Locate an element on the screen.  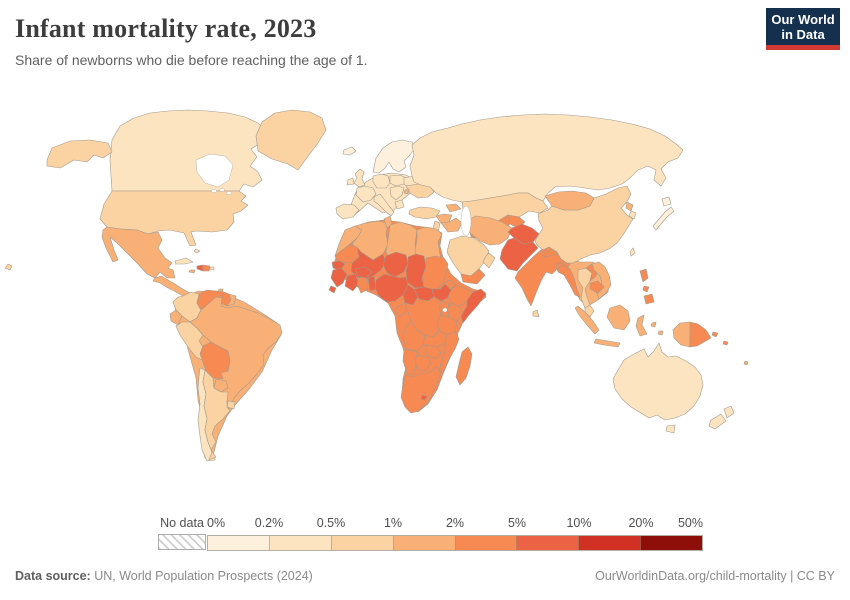
country-solomon-islands is located at coordinates (725, 343).